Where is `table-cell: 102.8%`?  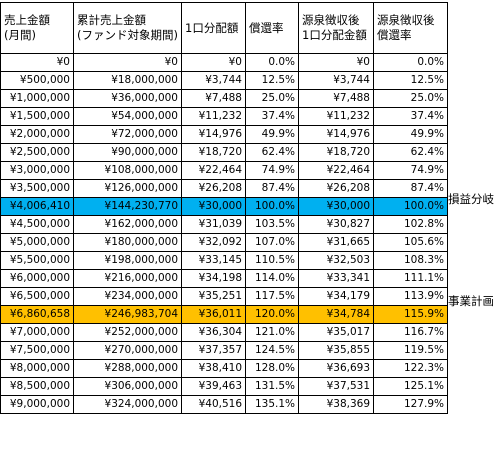 table-cell: 102.8% is located at coordinates (410, 224).